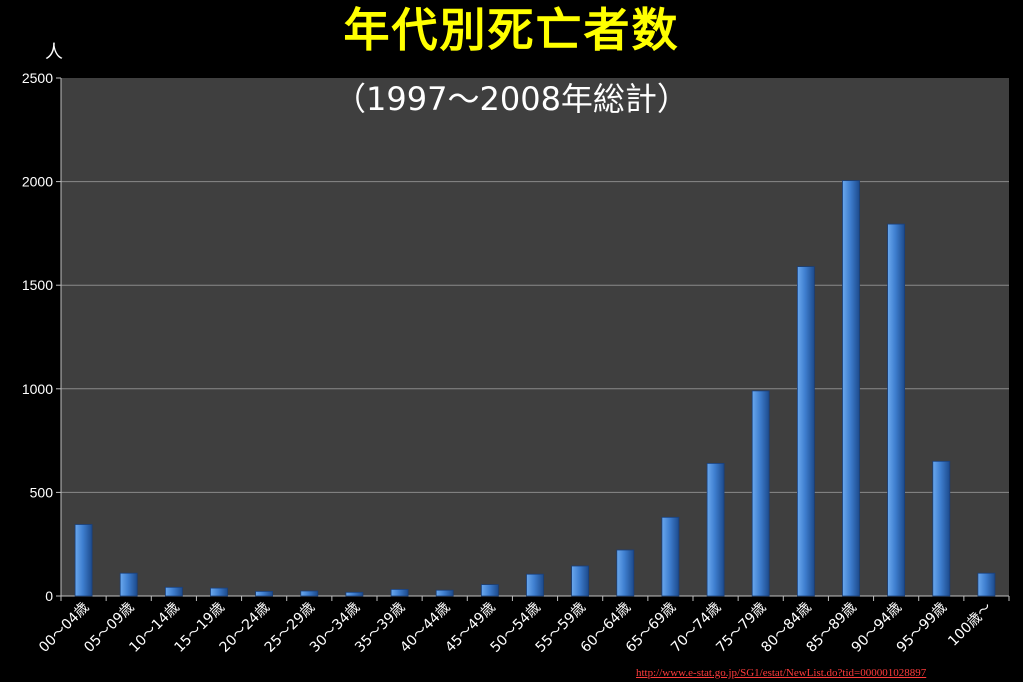 The width and height of the screenshot is (1023, 682). I want to click on chart-subtitle: （1997～2008年総計）, so click(511, 99).